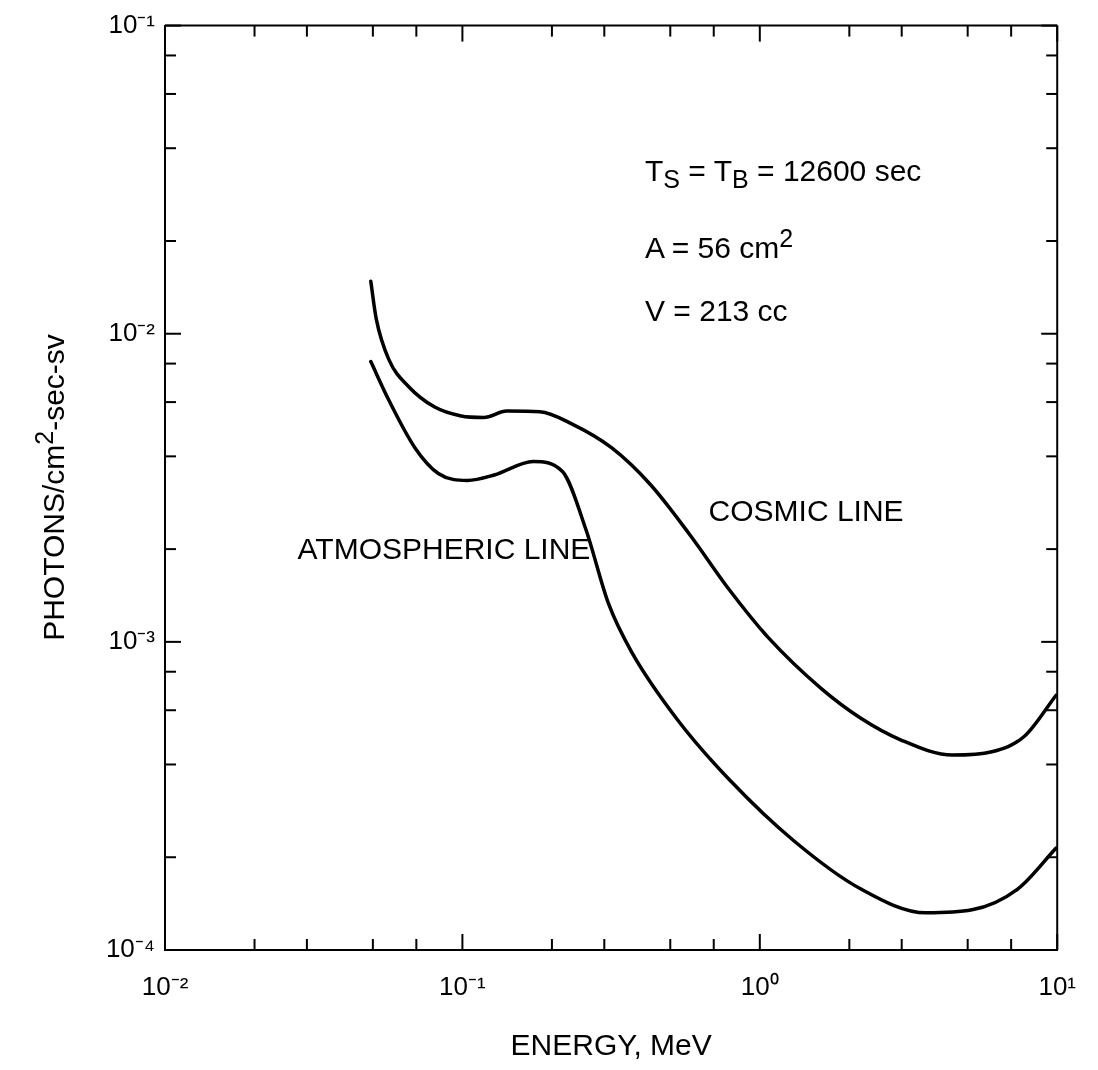  Describe the element at coordinates (130, 948) in the screenshot. I see `y-tick-label: 10⁻⁴` at that location.